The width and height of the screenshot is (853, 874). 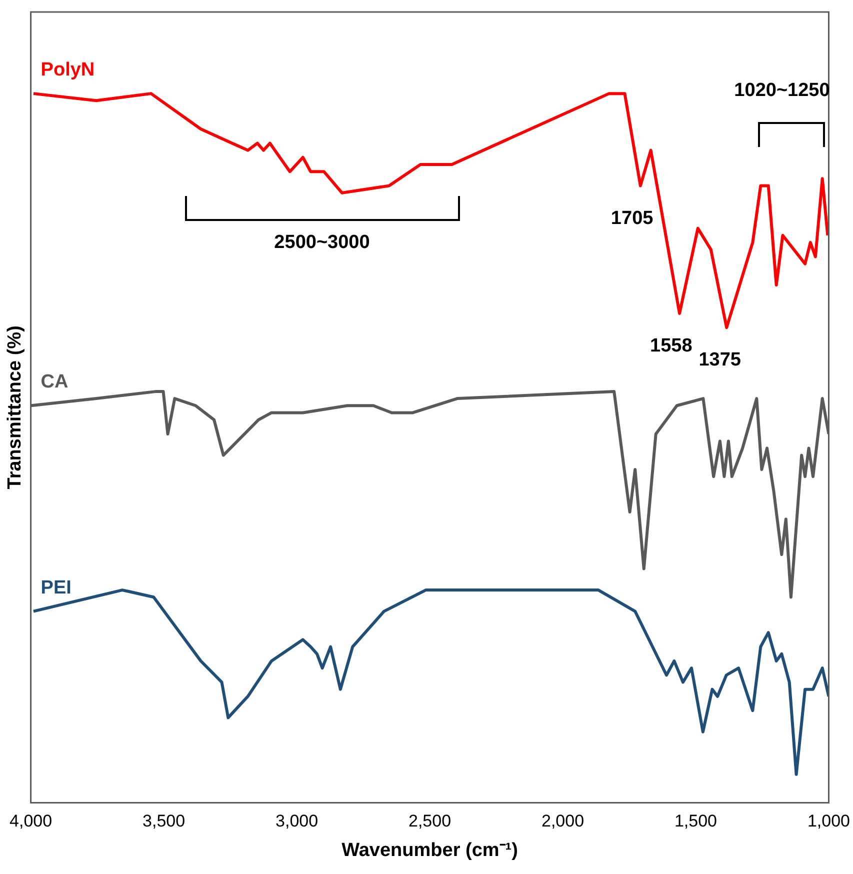 What do you see at coordinates (15, 408) in the screenshot?
I see `y-axis-title: Transmittance (%)` at bounding box center [15, 408].